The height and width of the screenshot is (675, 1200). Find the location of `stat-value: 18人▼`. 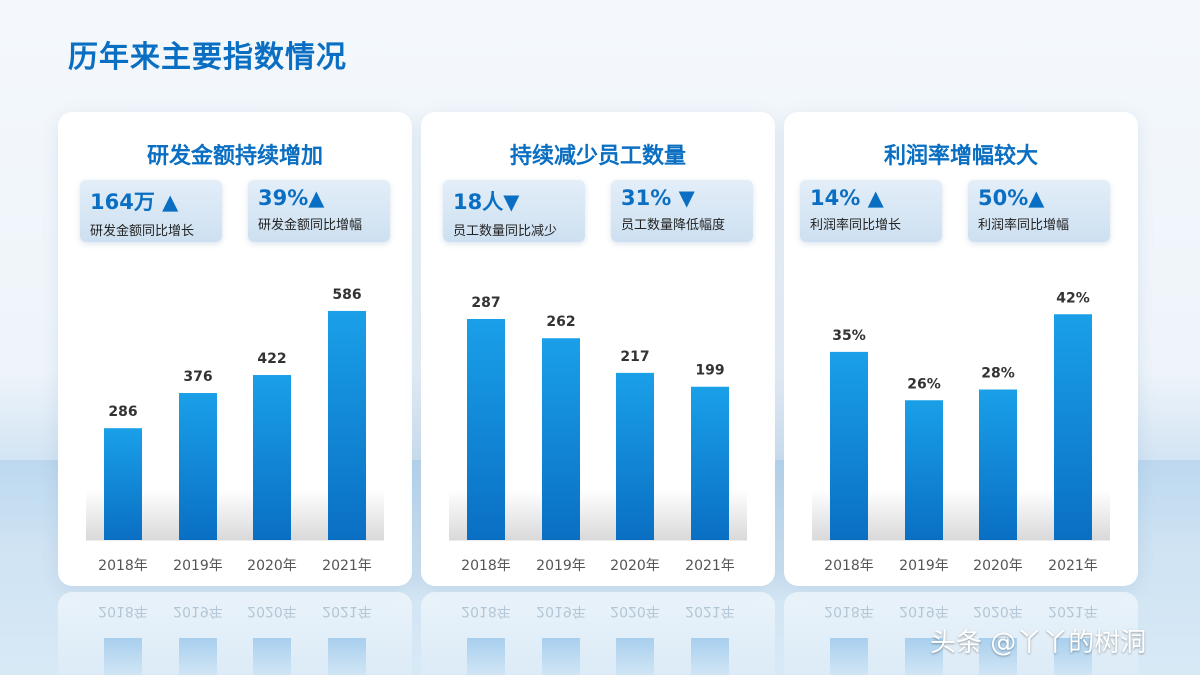

stat-value: 18人▼ is located at coordinates (486, 202).